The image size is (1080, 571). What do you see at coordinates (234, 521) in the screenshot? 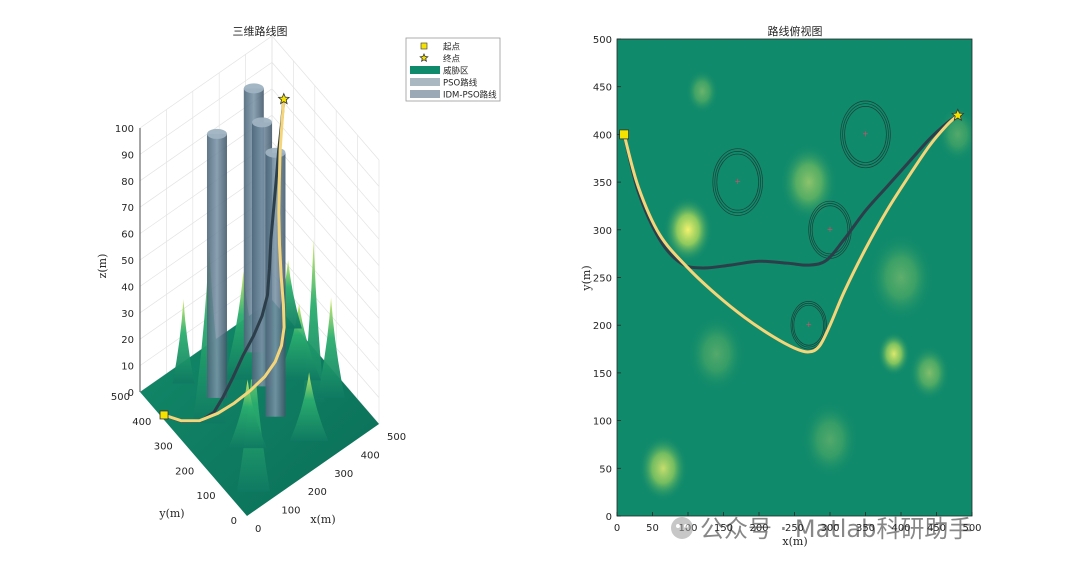
I see `chart3d-ytick-0: 0` at bounding box center [234, 521].